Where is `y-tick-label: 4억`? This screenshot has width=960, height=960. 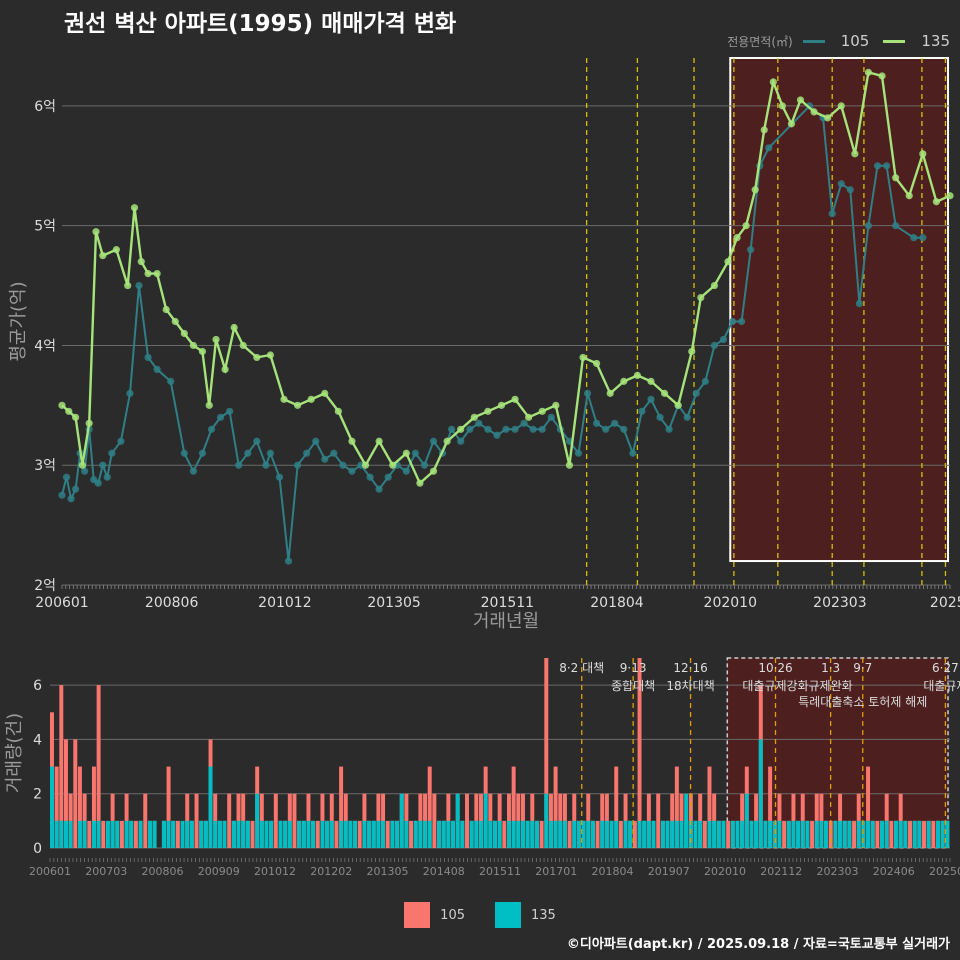
y-tick-label: 4억 is located at coordinates (45, 346).